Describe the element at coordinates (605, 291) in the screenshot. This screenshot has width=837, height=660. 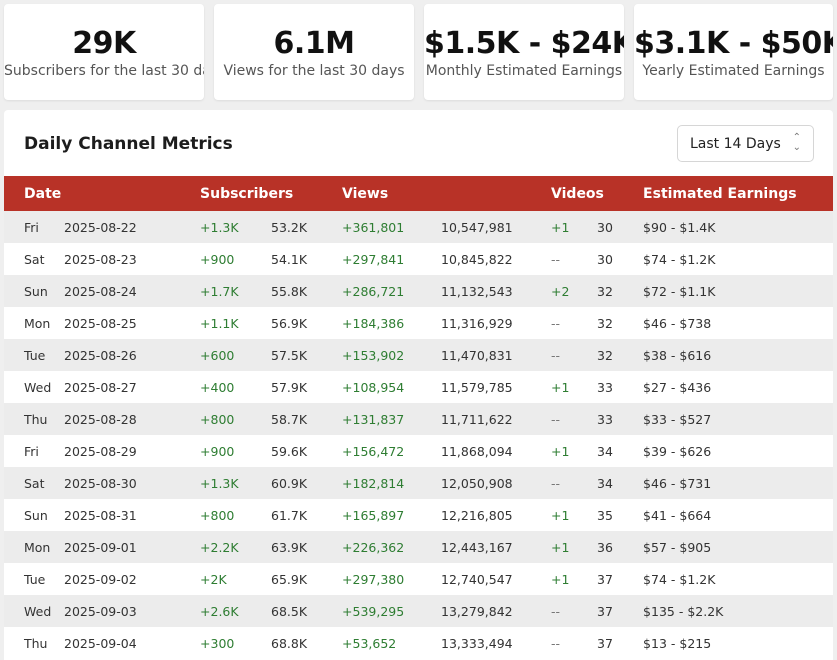
I see `cell-videos-total: 32` at that location.